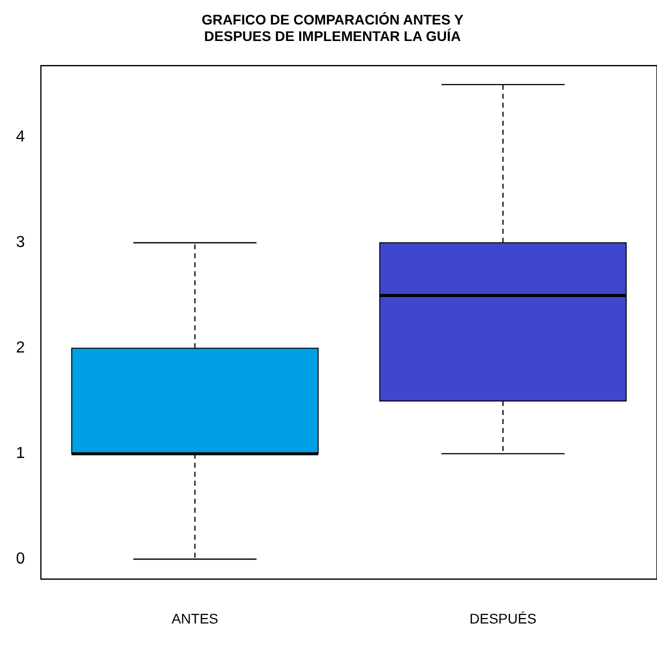 Image resolution: width=657 pixels, height=656 pixels. I want to click on y-tick-label: 0, so click(20, 559).